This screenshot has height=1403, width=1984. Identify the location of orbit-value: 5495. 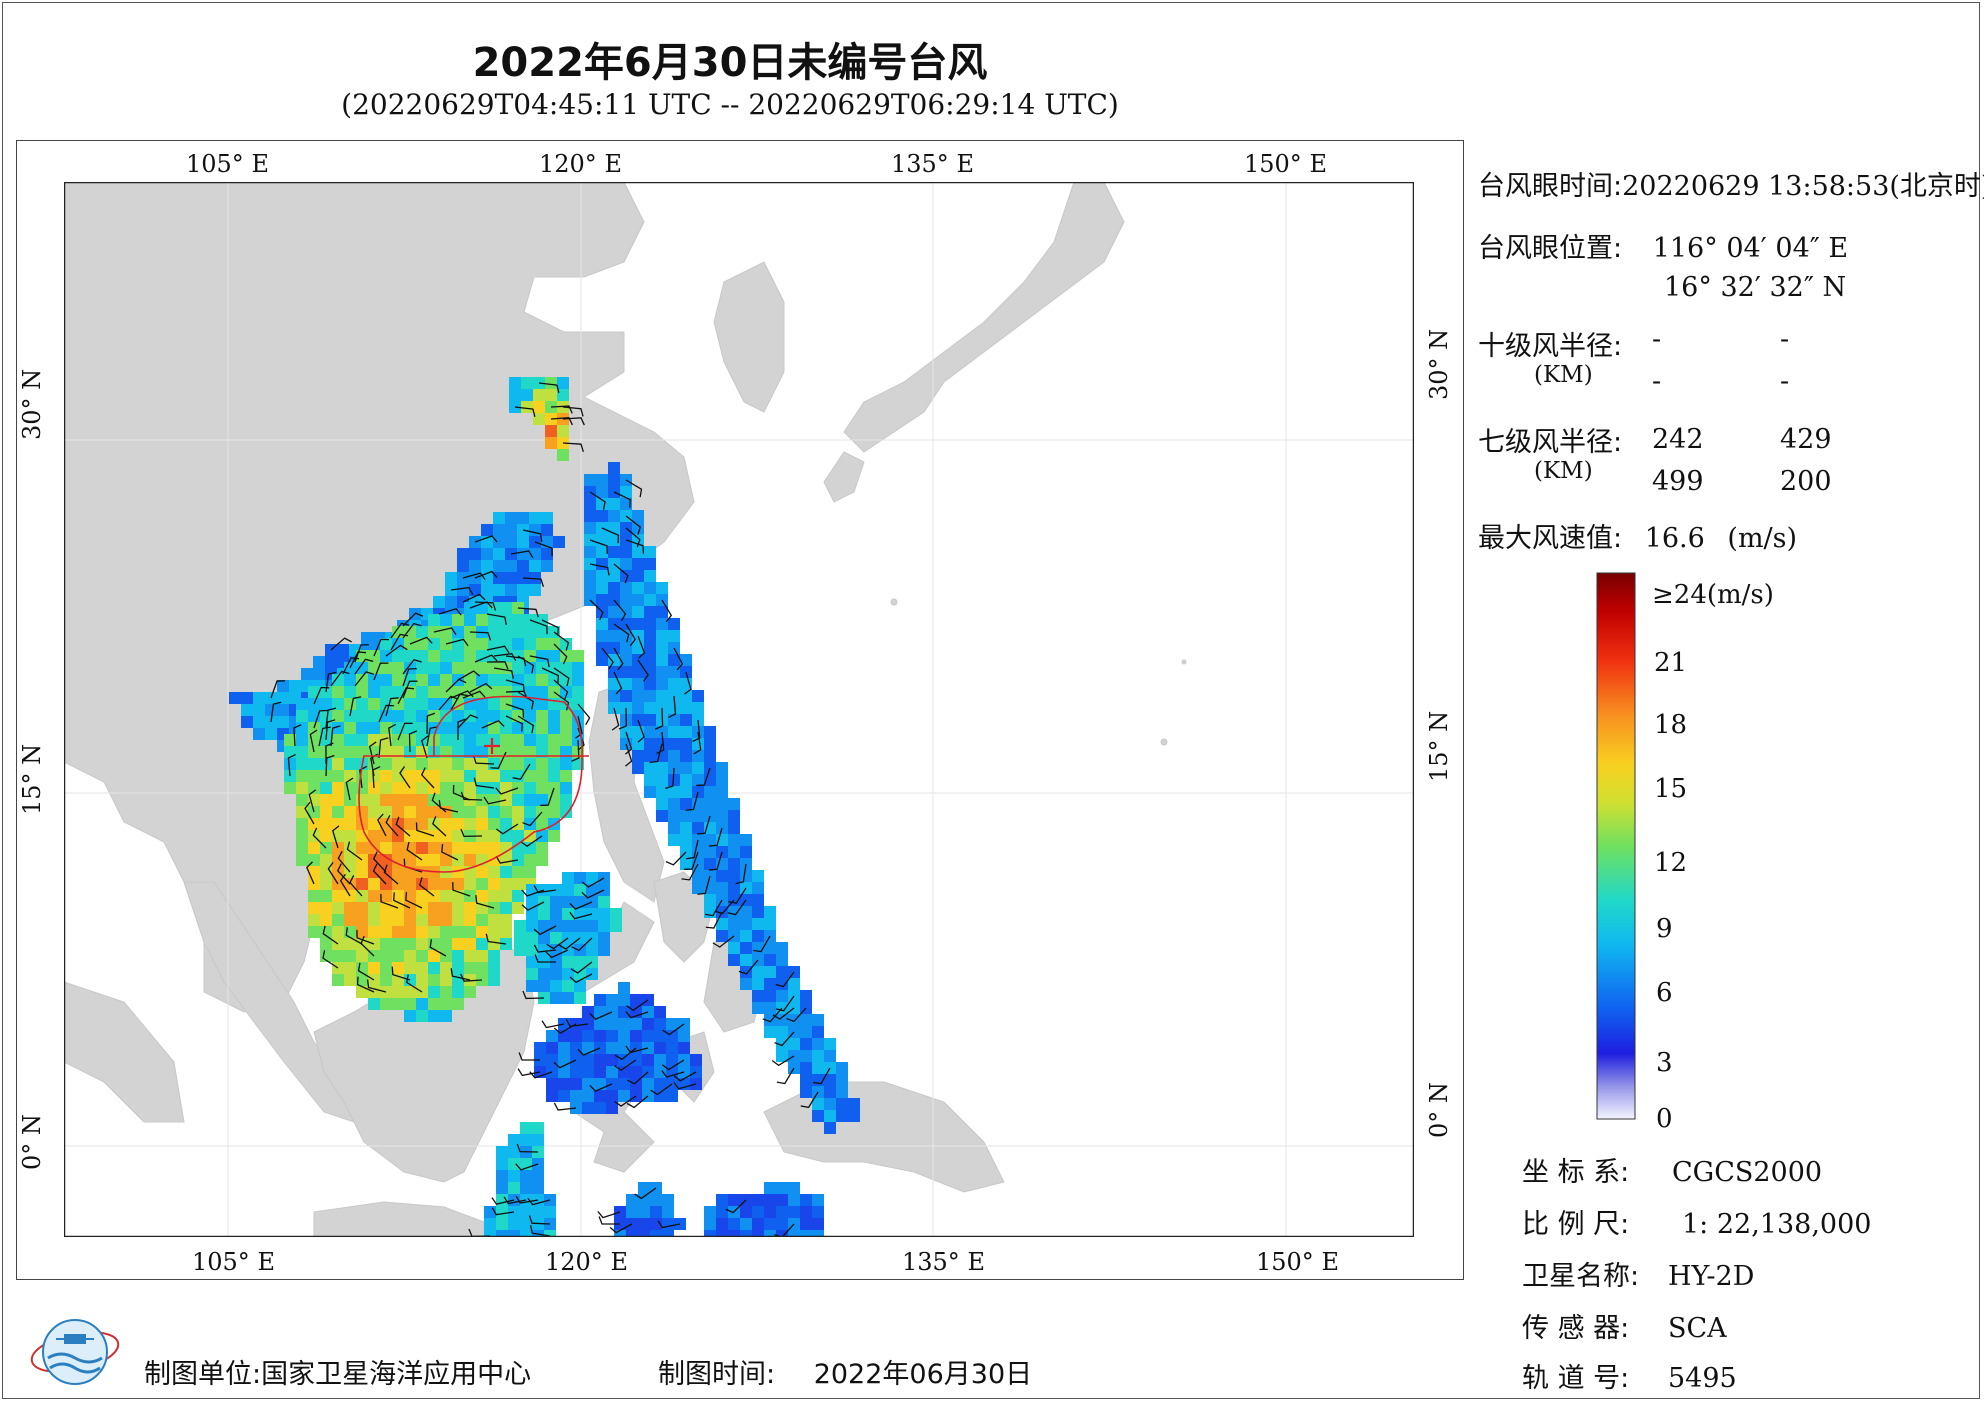
(1702, 1378).